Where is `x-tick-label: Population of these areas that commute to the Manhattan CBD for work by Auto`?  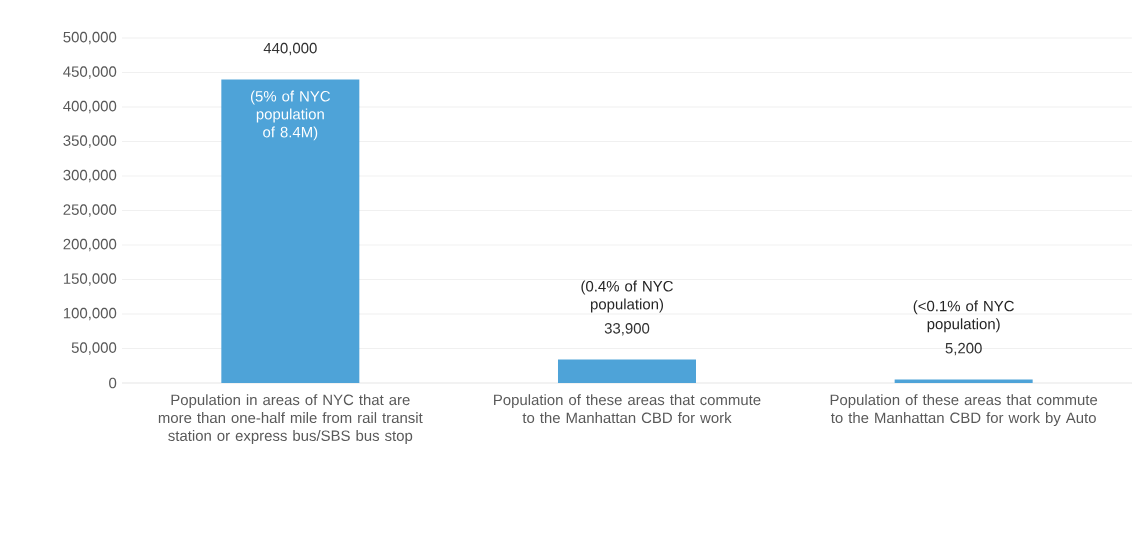
x-tick-label: Population of these areas that commute to the Manhattan CBD for work by Auto is located at coordinates (964, 410).